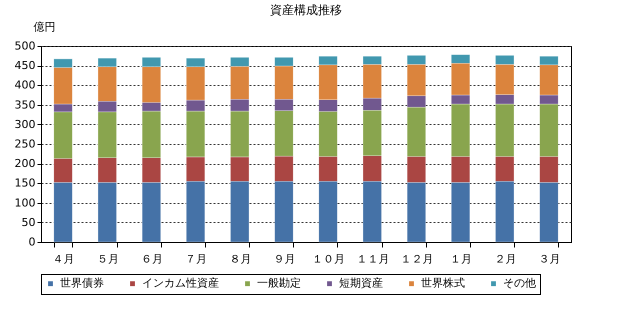  What do you see at coordinates (25, 46) in the screenshot?
I see `y-tick-label: 500` at bounding box center [25, 46].